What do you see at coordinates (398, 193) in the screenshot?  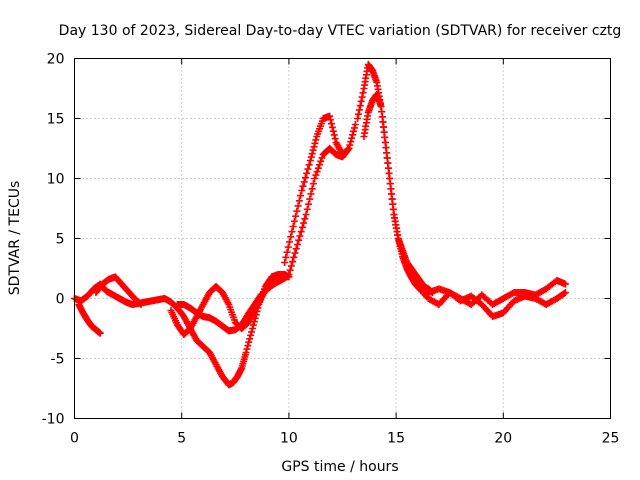 I see `series-track-i` at bounding box center [398, 193].